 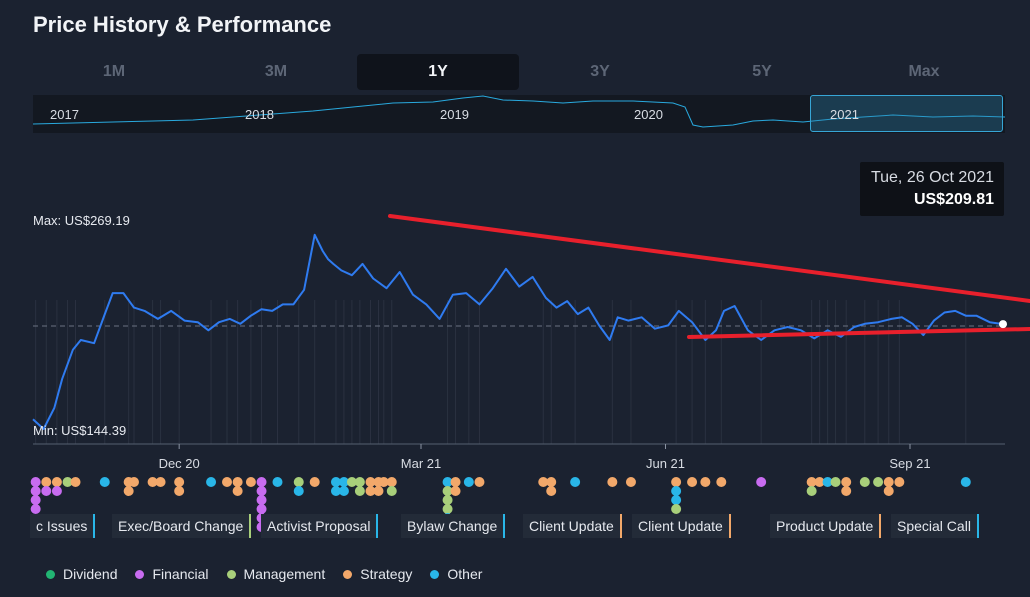 What do you see at coordinates (276, 71) in the screenshot?
I see `tab-3m: 3M` at bounding box center [276, 71].